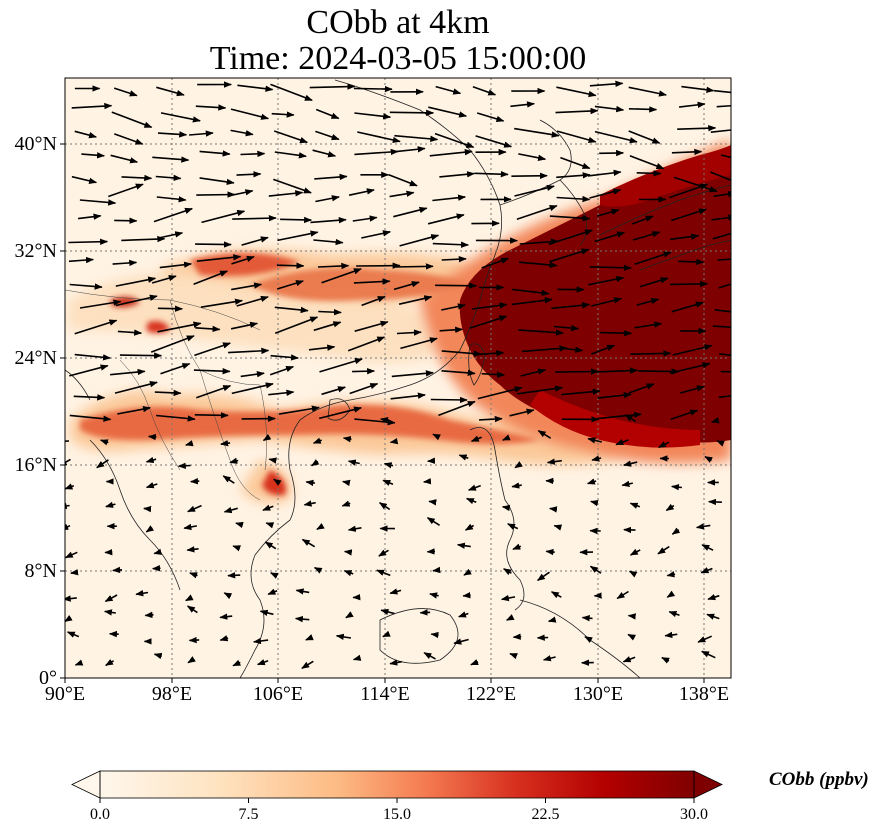 This screenshot has height=836, width=887. What do you see at coordinates (35, 358) in the screenshot?
I see `lat-label-24n: 24°N` at bounding box center [35, 358].